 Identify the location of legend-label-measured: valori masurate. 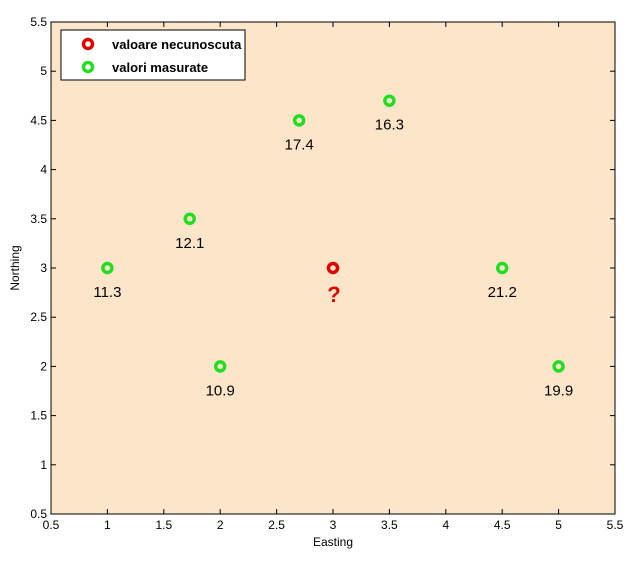
(160, 67).